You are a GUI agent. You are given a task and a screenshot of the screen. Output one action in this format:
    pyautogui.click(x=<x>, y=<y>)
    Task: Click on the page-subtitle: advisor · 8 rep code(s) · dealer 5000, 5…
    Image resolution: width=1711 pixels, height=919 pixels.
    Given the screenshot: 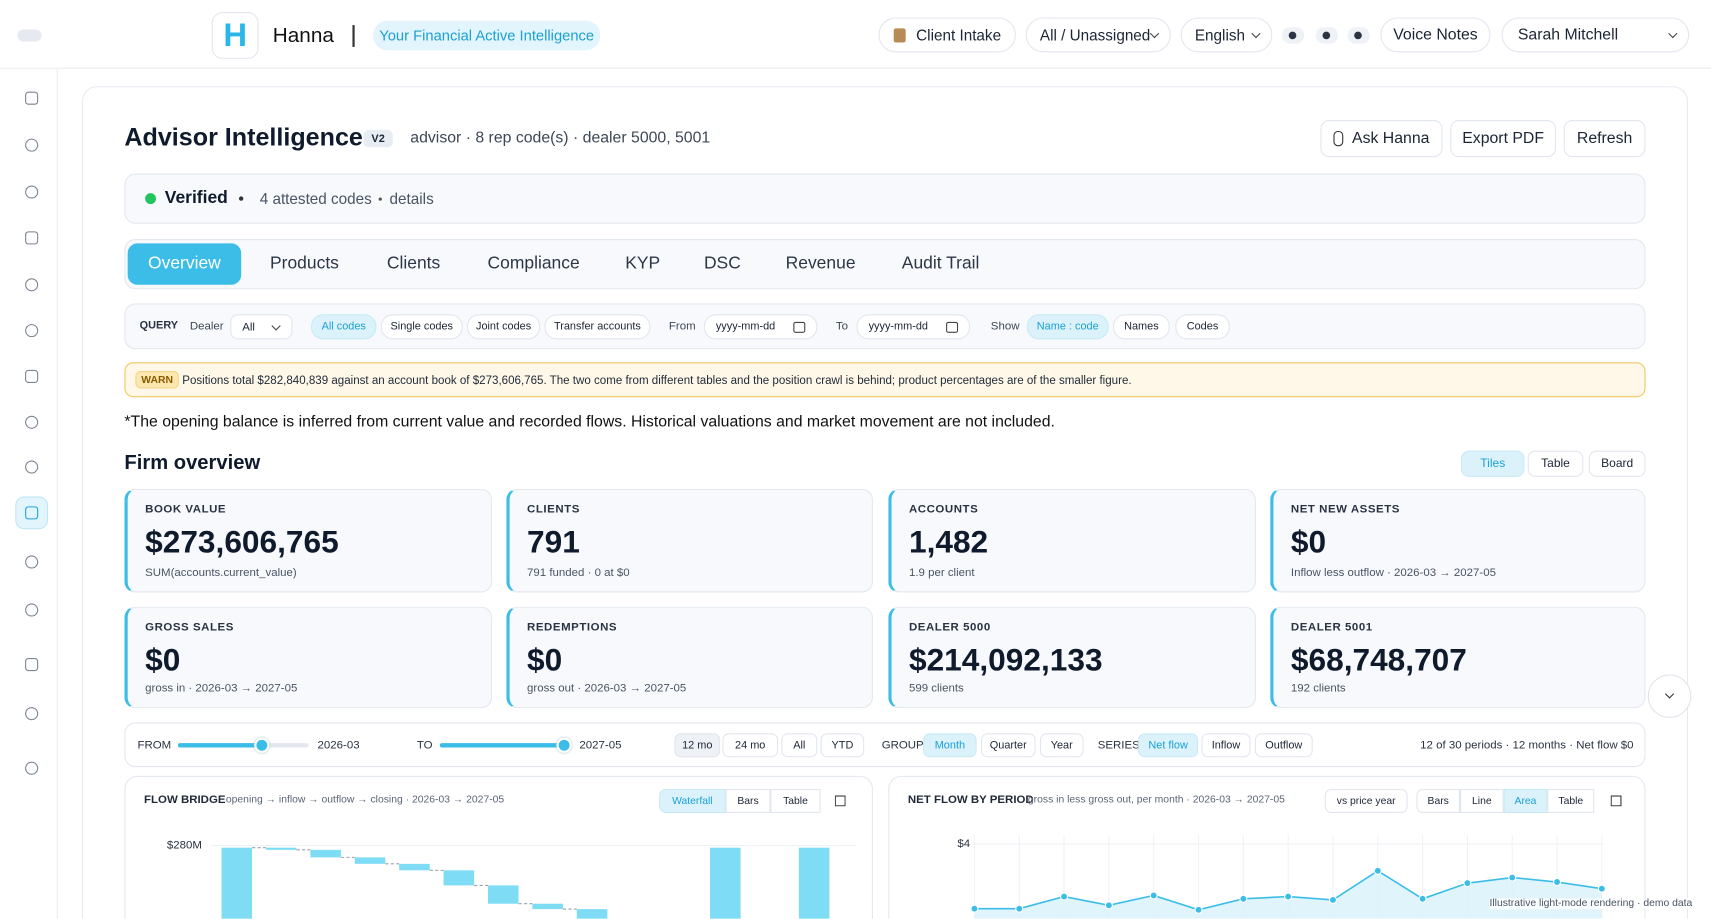 What is the action you would take?
    pyautogui.click(x=560, y=138)
    